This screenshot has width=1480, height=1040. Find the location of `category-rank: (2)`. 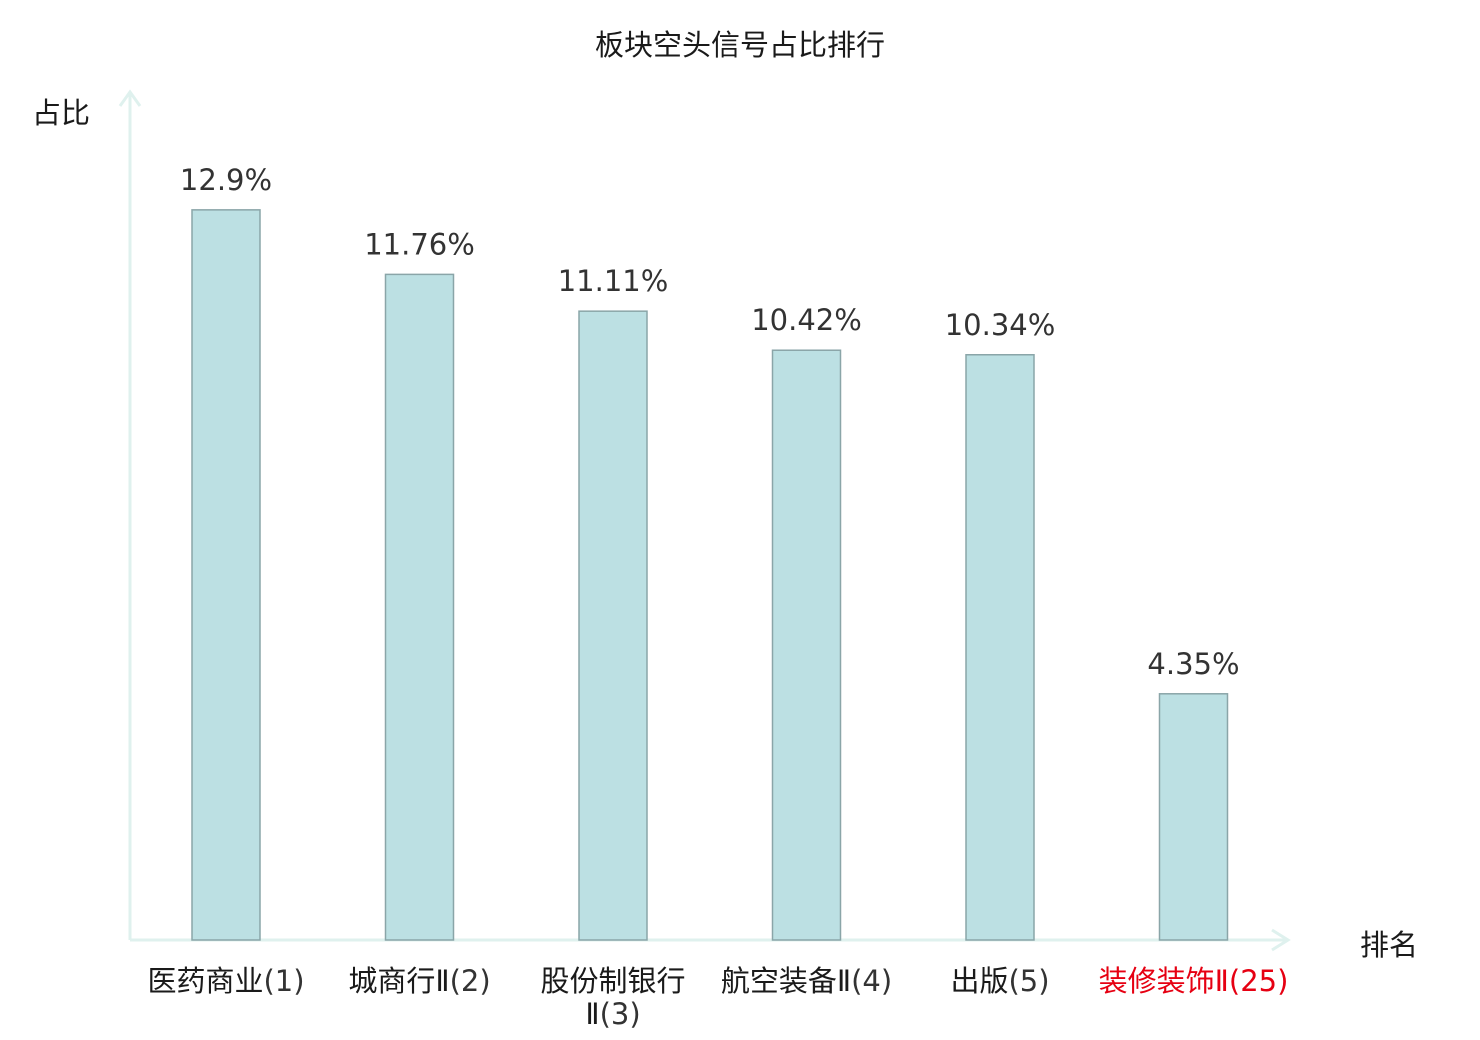

category-rank: (2) is located at coordinates (470, 981).